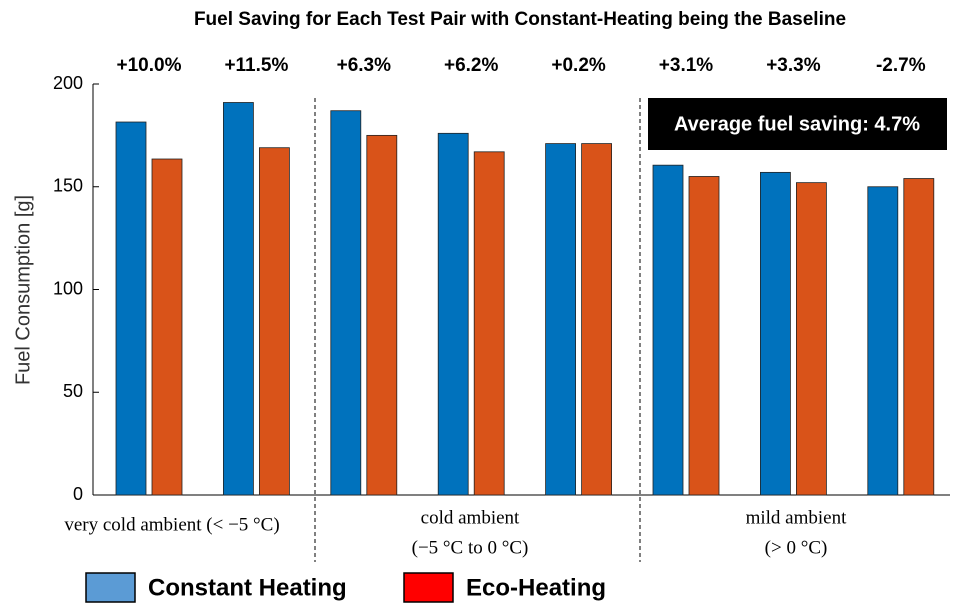 The width and height of the screenshot is (953, 605). I want to click on annotation-box, so click(797, 124).